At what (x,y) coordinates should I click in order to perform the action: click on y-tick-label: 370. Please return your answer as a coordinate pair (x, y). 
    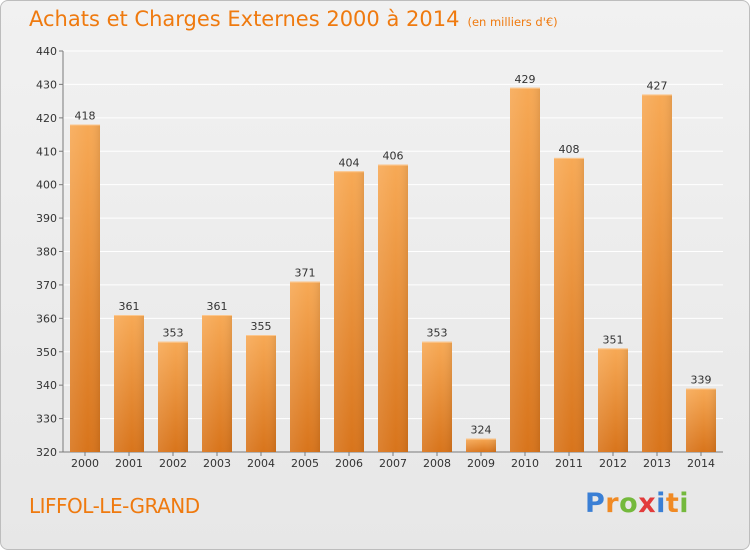
    Looking at the image, I should click on (46, 285).